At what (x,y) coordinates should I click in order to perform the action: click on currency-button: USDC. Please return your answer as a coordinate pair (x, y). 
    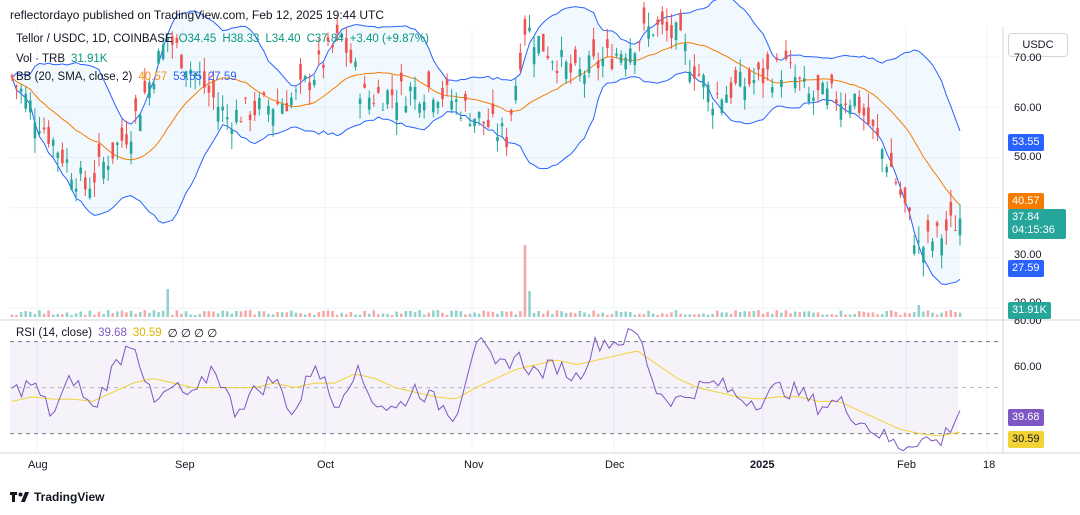
    Looking at the image, I should click on (1038, 45).